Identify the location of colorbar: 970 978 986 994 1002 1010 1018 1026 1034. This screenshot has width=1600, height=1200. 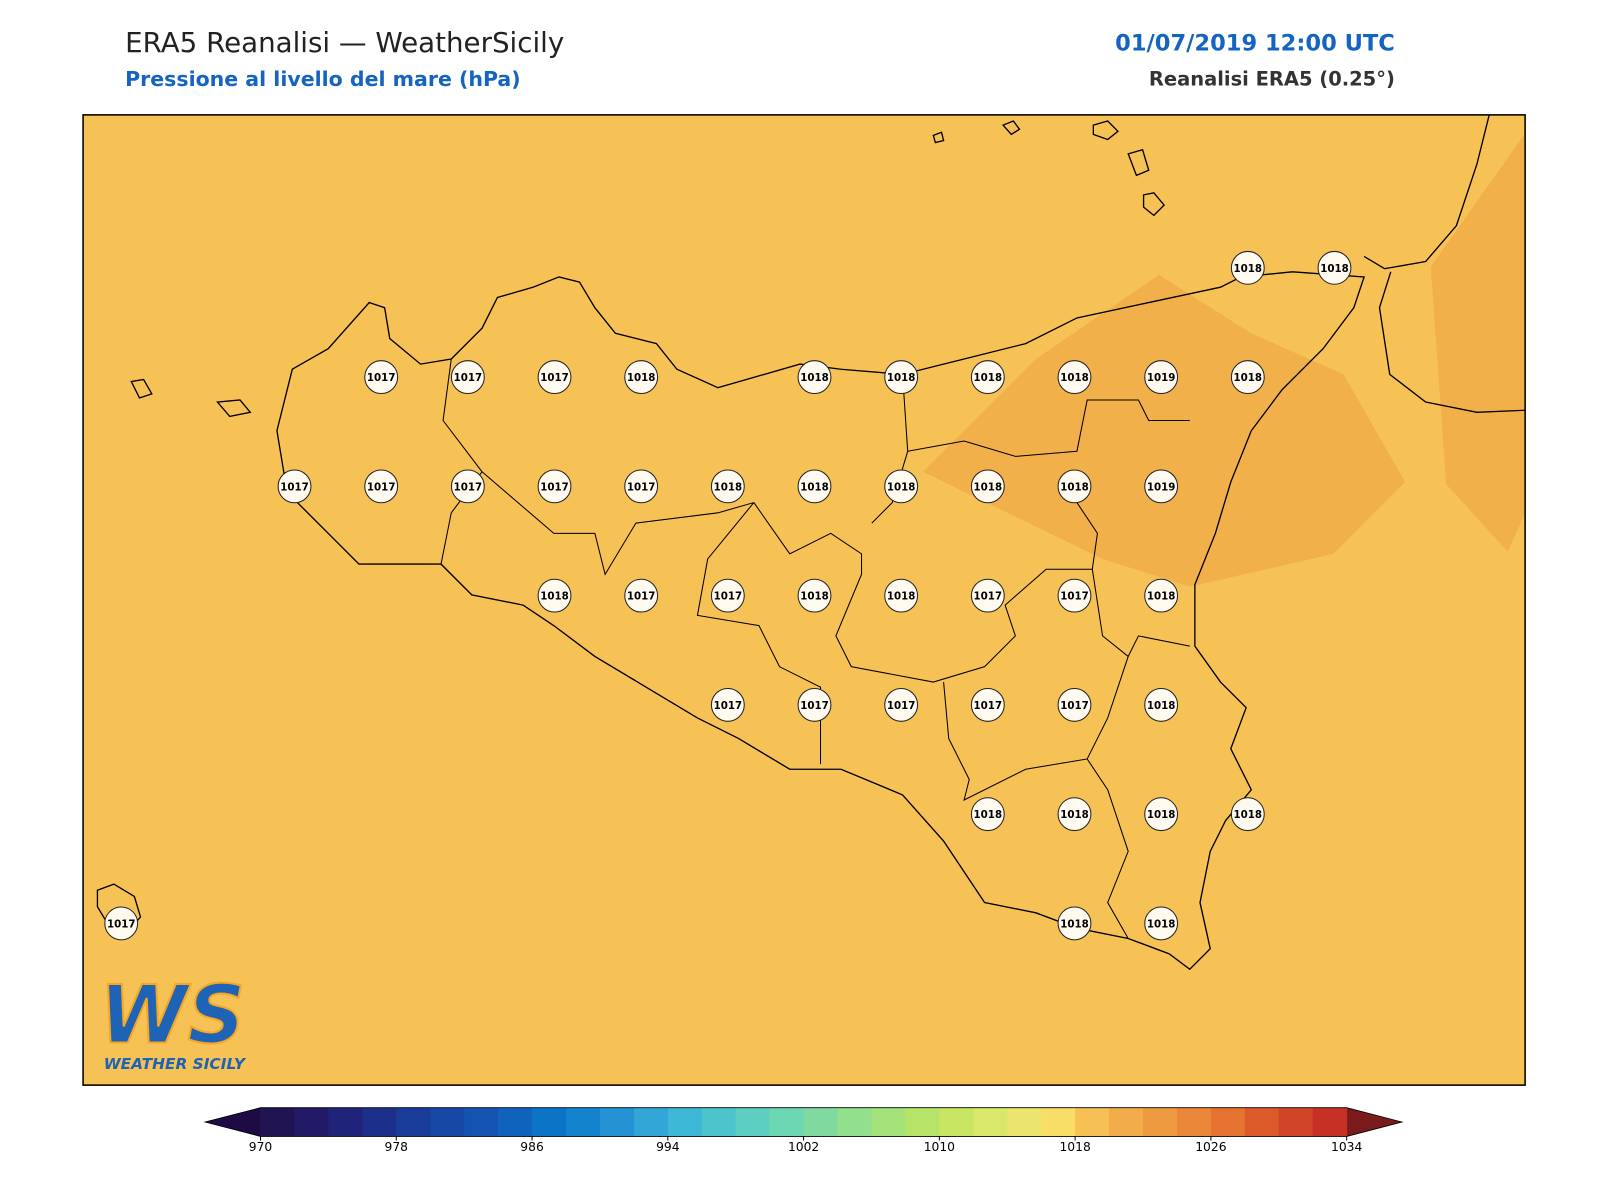
(803, 1130).